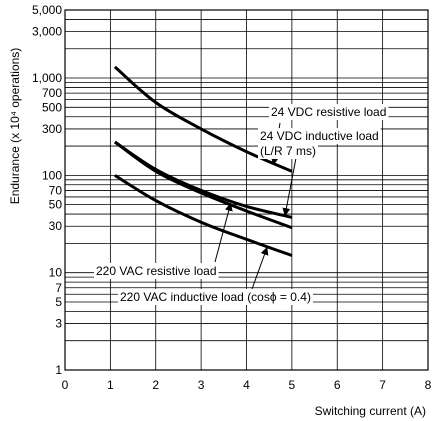 This screenshot has height=421, width=436. What do you see at coordinates (58, 288) in the screenshot?
I see `y-tick-label: 7` at bounding box center [58, 288].